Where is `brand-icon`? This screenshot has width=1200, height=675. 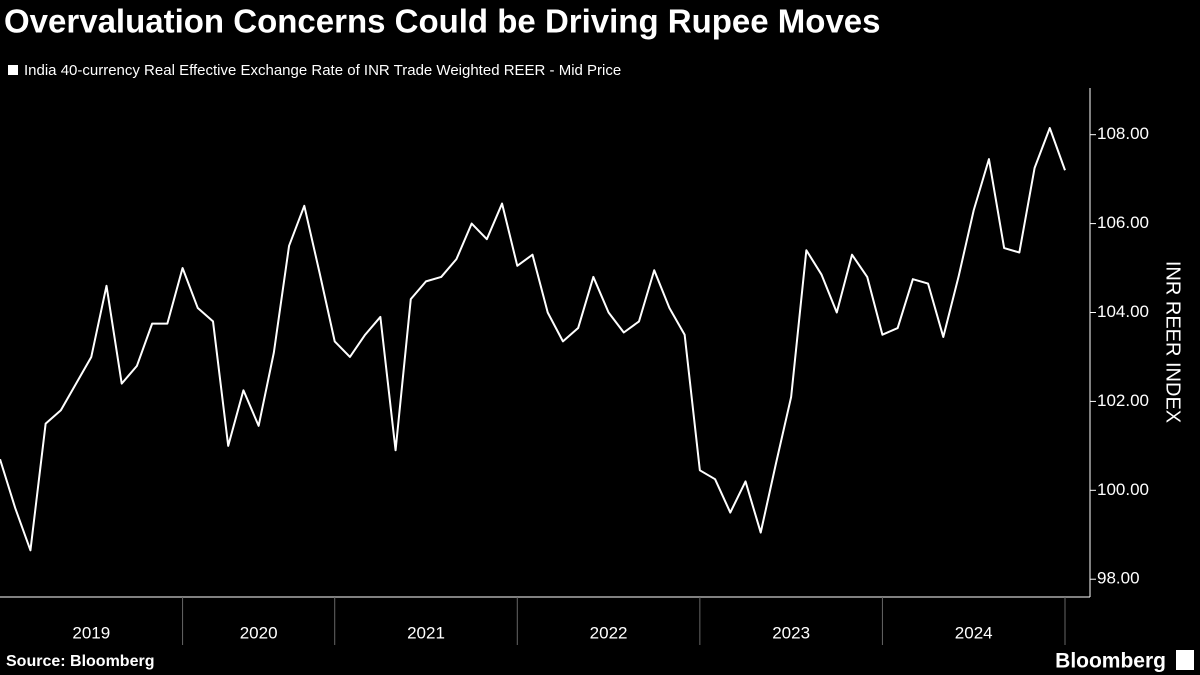
brand-icon is located at coordinates (1185, 660).